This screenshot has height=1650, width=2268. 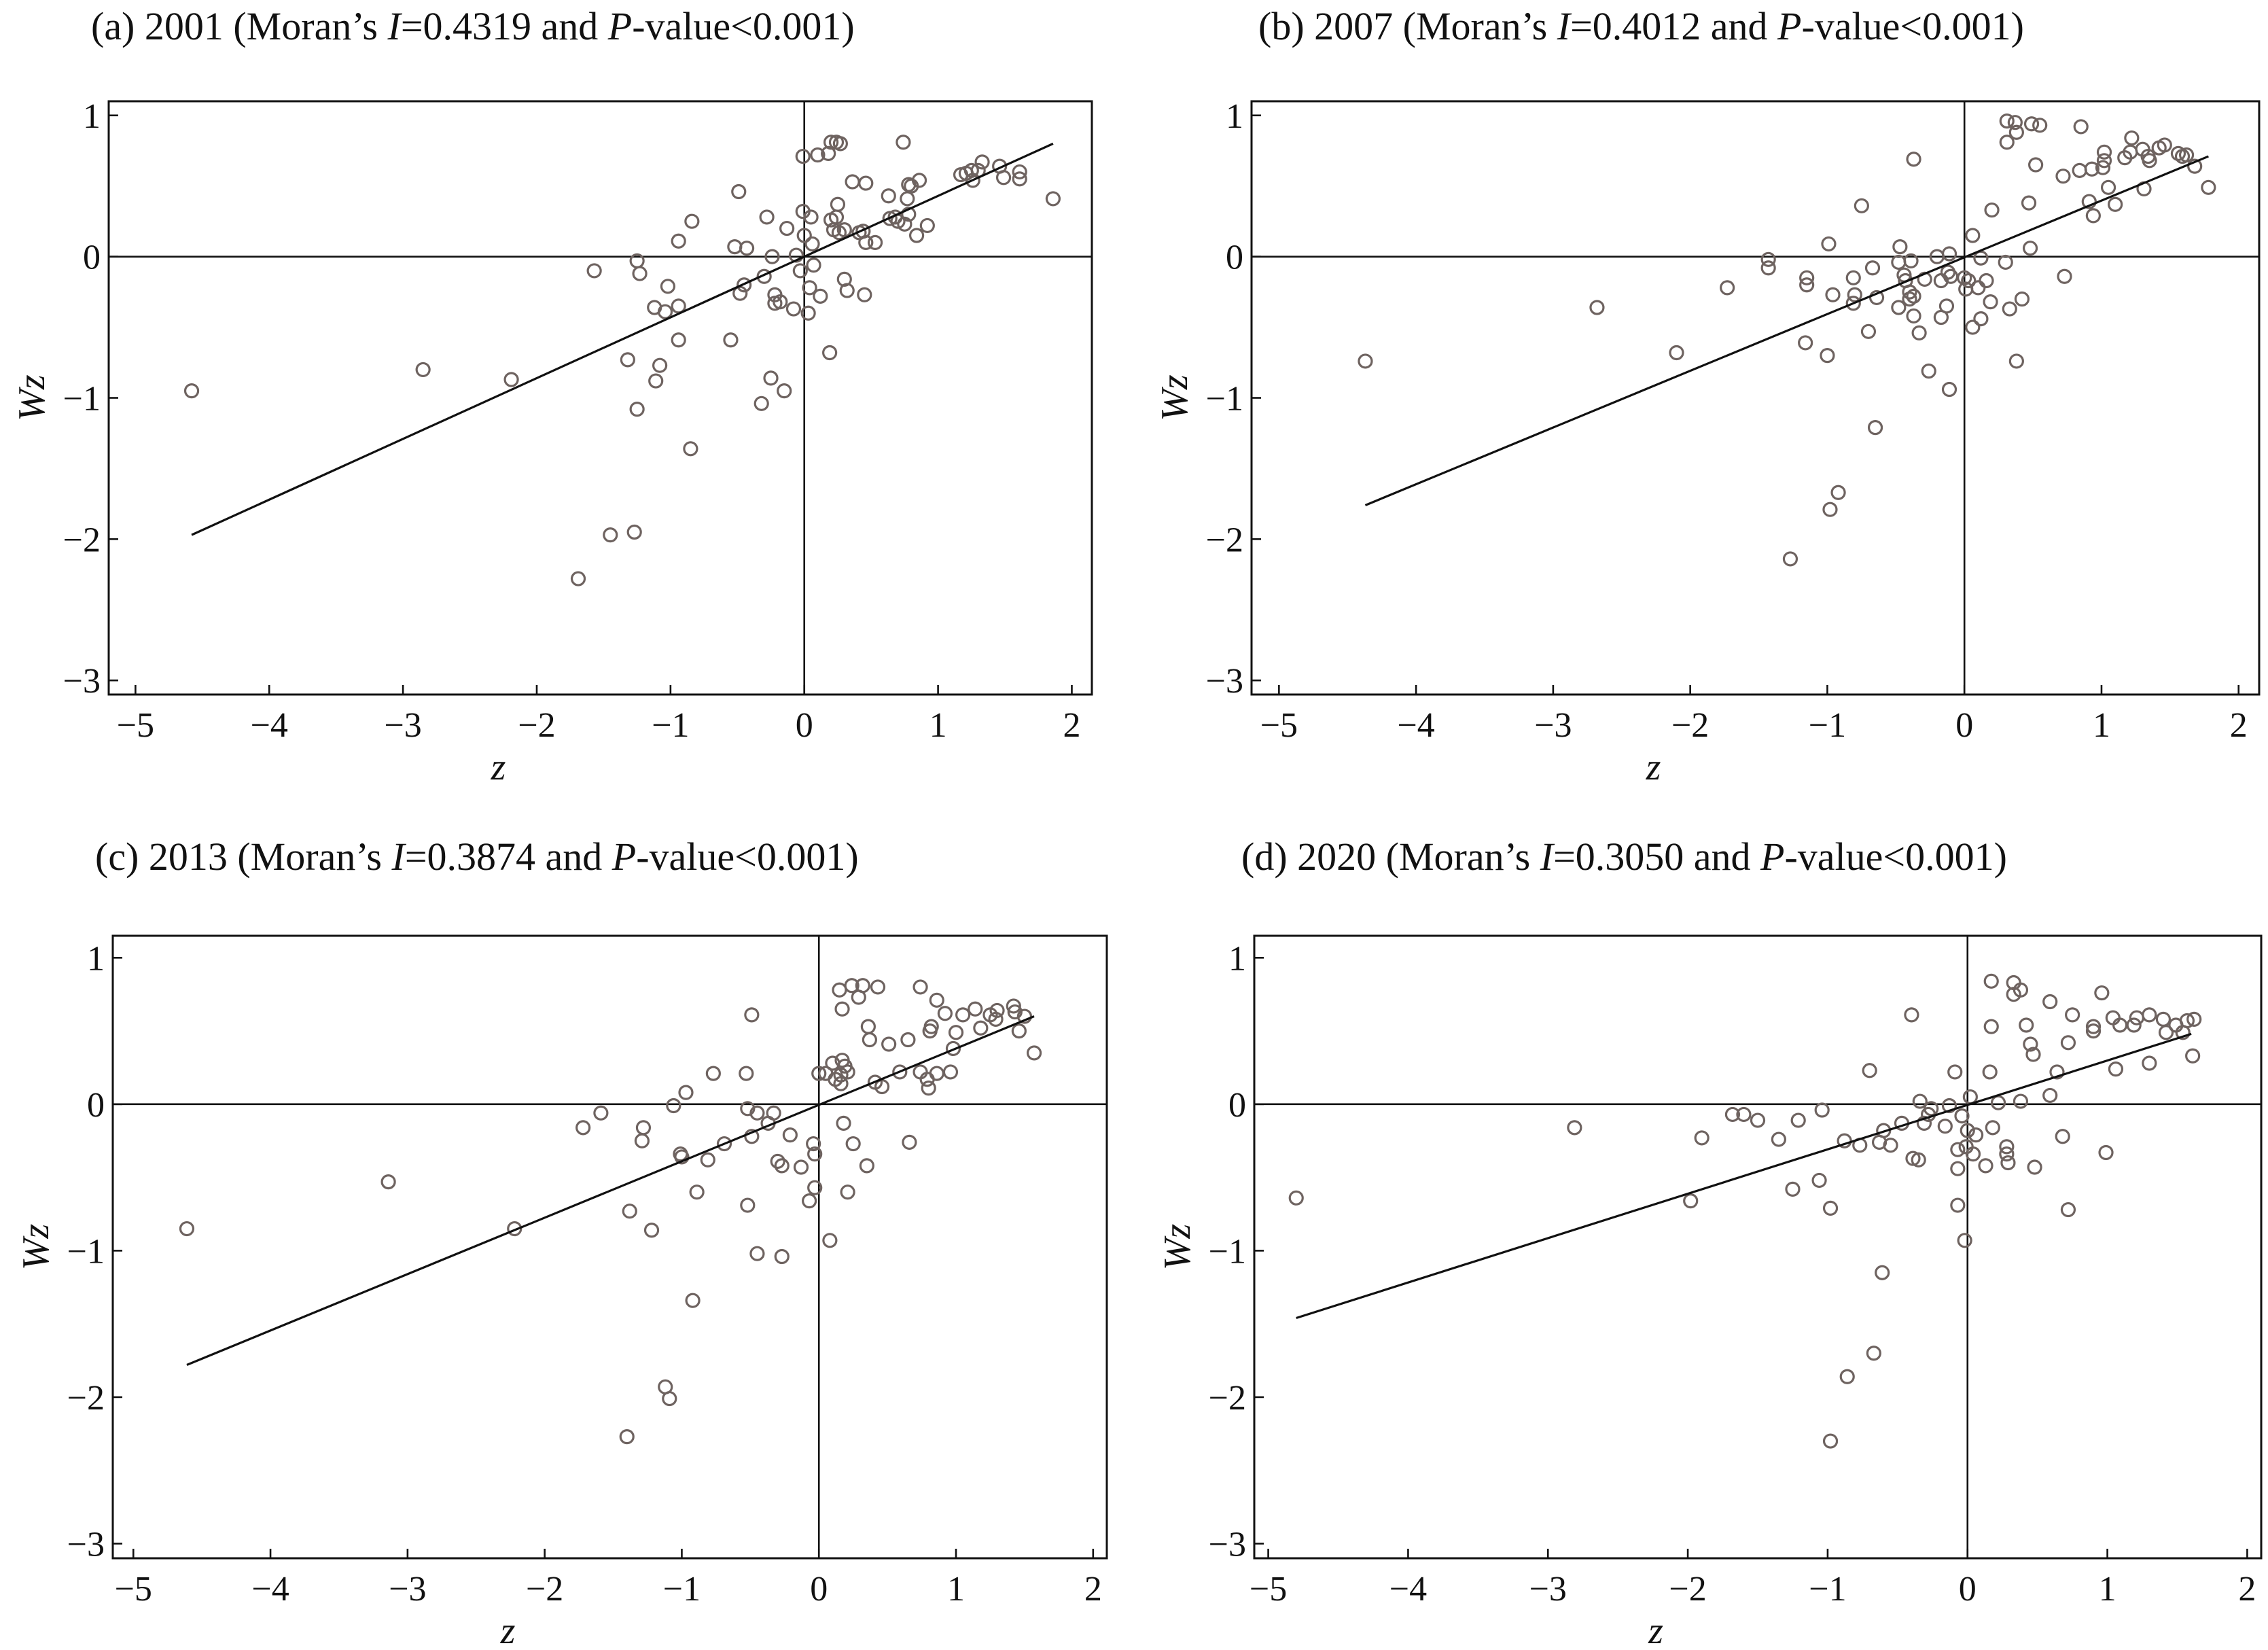 What do you see at coordinates (1968, 1589) in the screenshot?
I see `x-tick-label: 0` at bounding box center [1968, 1589].